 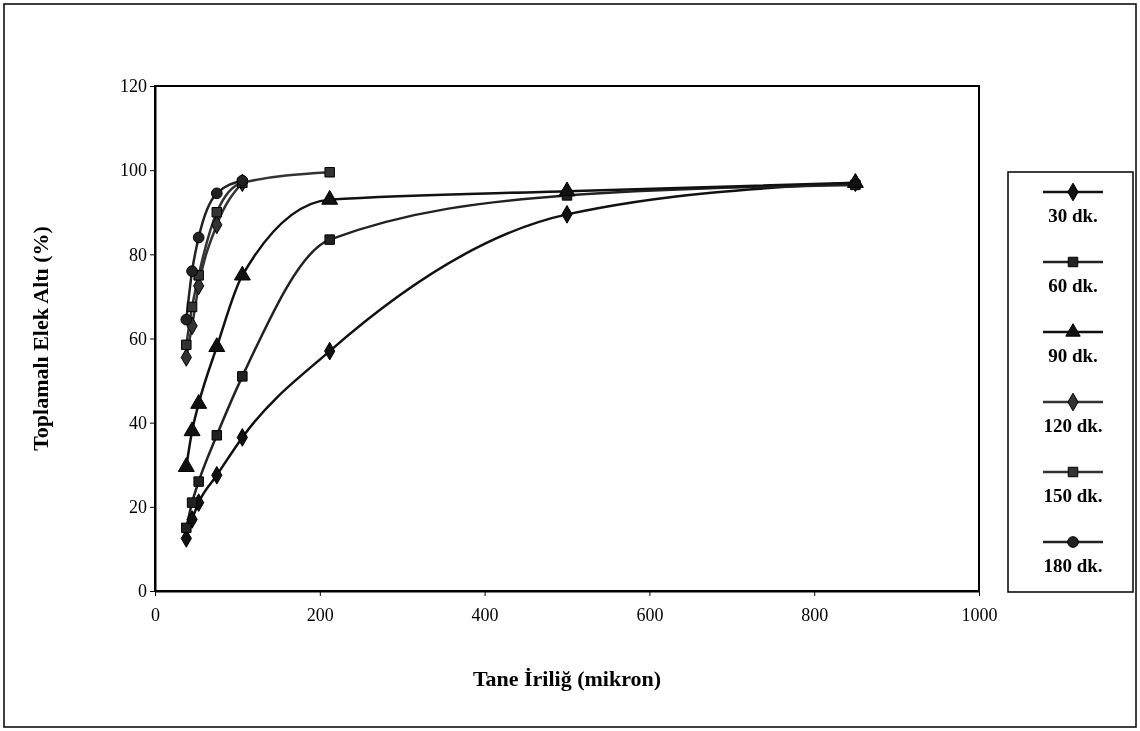 What do you see at coordinates (1073, 215) in the screenshot?
I see `legend-label: 30 dk.` at bounding box center [1073, 215].